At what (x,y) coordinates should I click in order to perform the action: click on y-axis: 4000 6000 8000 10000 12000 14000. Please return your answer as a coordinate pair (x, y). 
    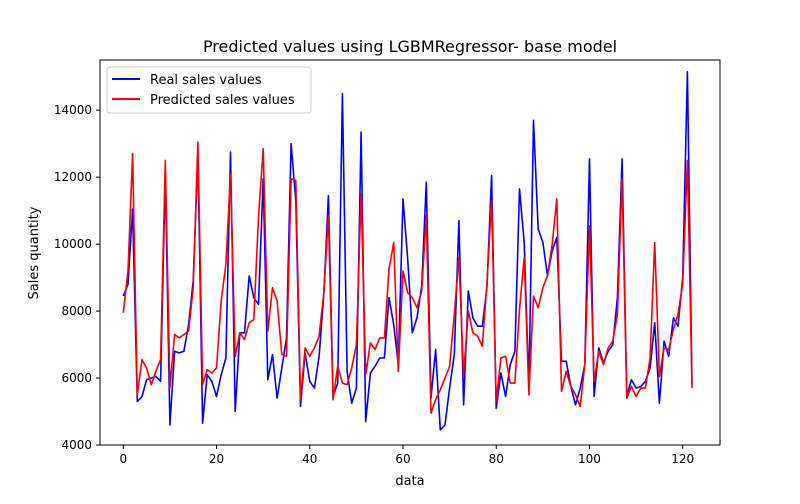
    Looking at the image, I should click on (77, 277).